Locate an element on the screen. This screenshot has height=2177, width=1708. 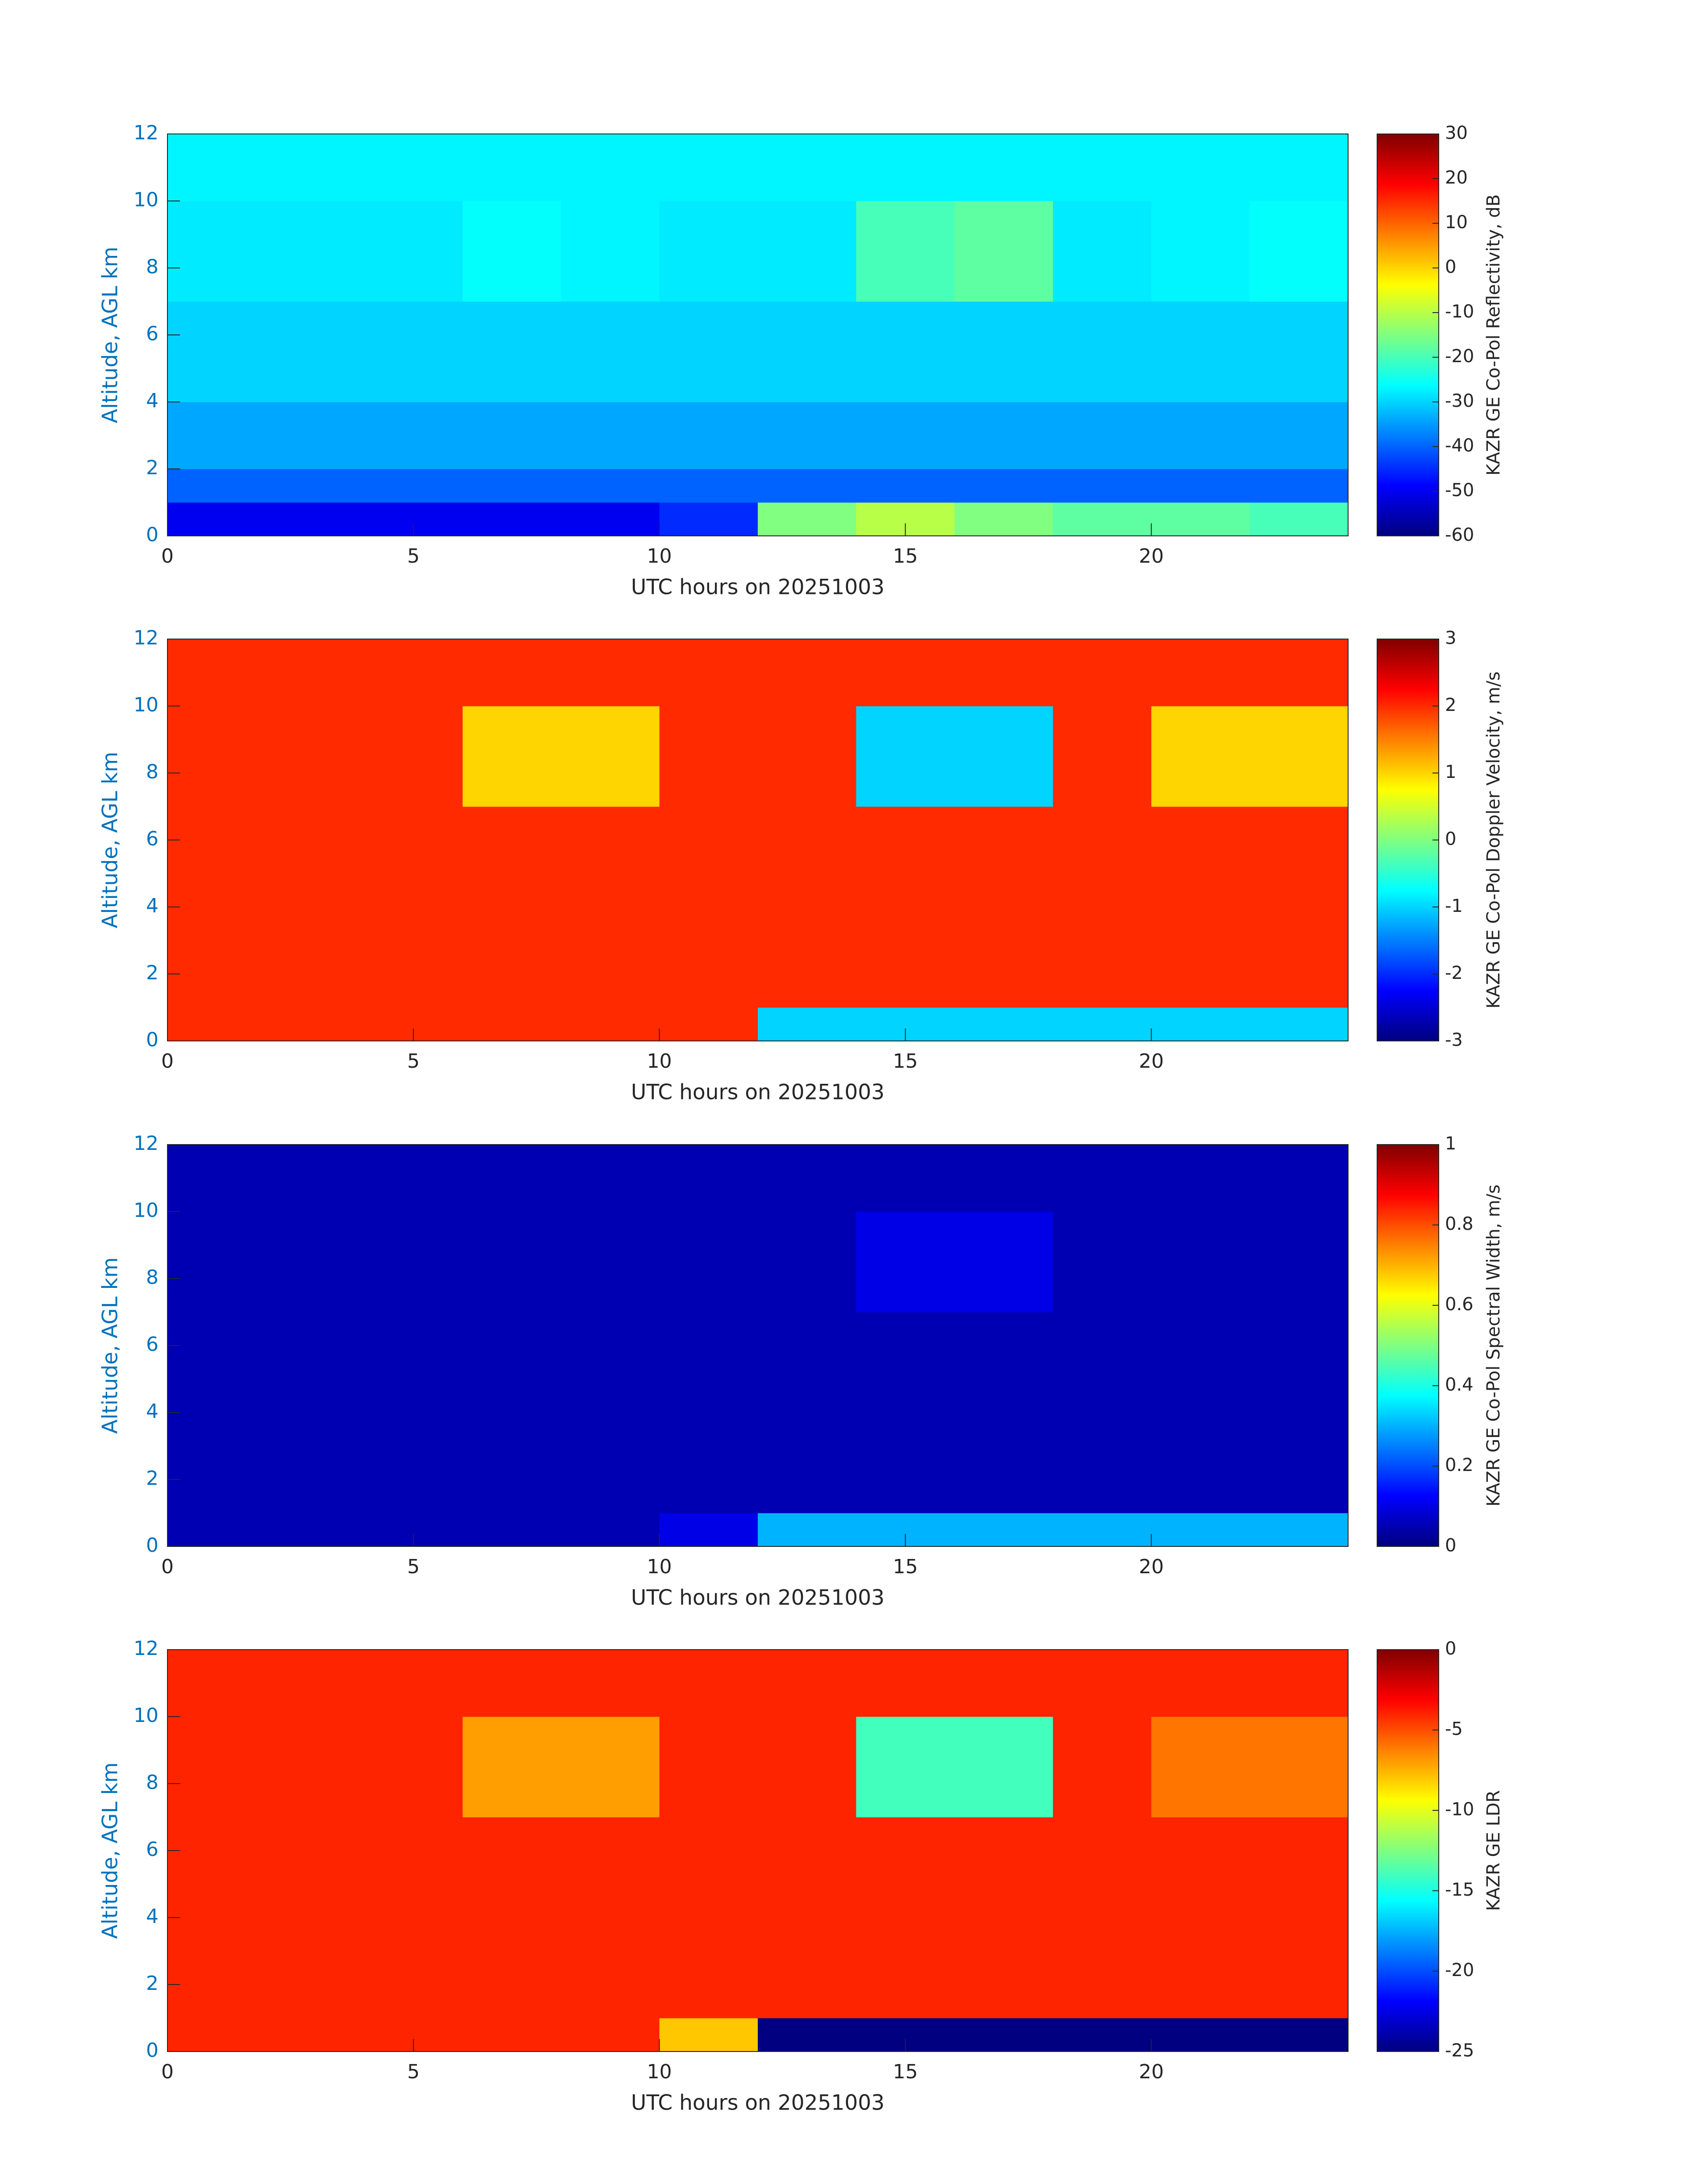
colorbar is located at coordinates (1408, 840).